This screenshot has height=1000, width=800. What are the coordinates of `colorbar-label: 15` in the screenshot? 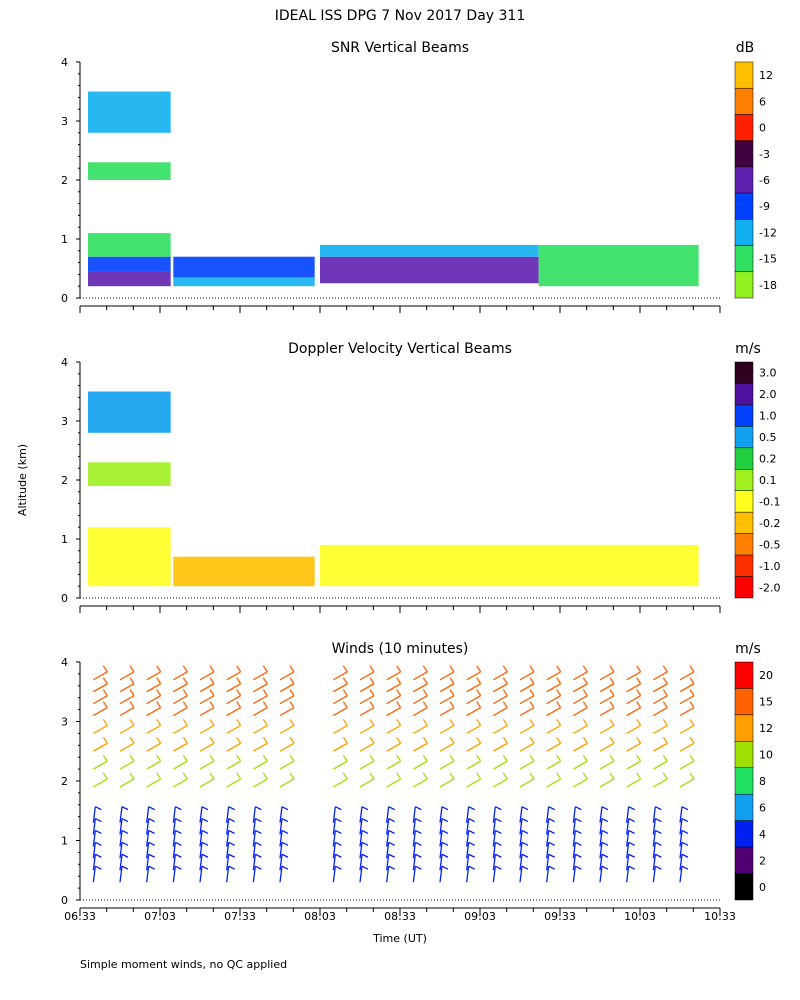 It's located at (766, 702).